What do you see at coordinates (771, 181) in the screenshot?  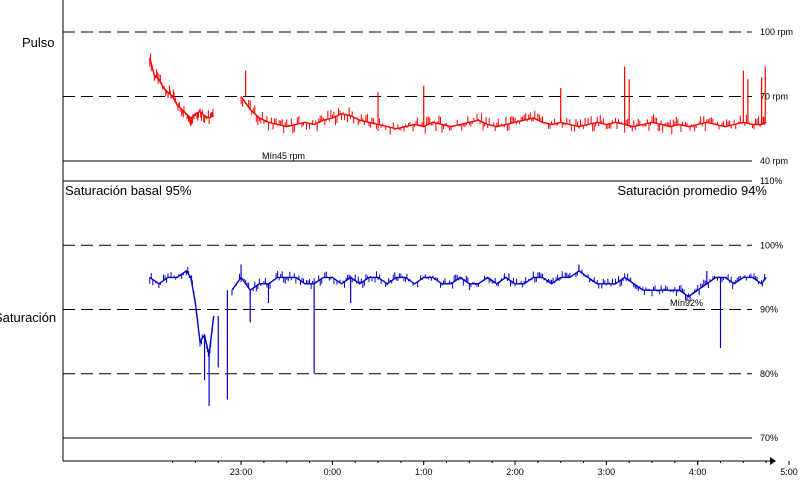 I see `saturation-tick-label: 110%` at bounding box center [771, 181].